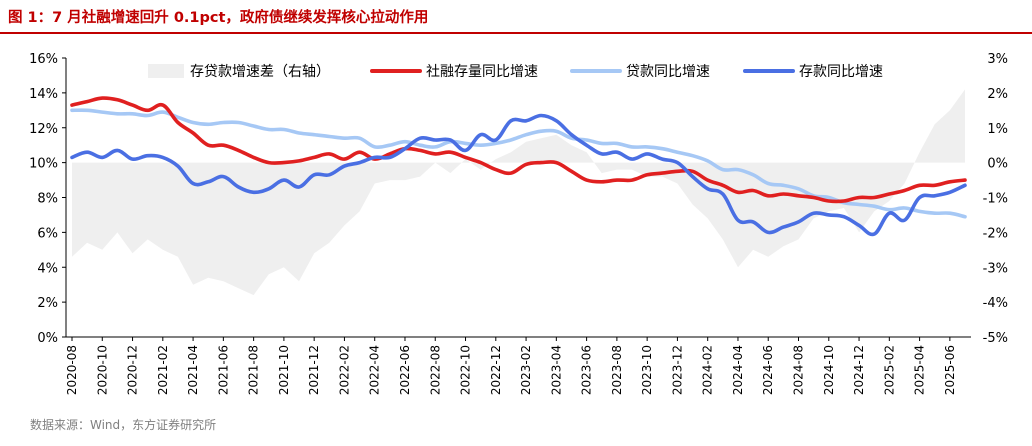 The width and height of the screenshot is (1032, 446). I want to click on legend-item-loan-label: 贷款同比增速, so click(668, 72).